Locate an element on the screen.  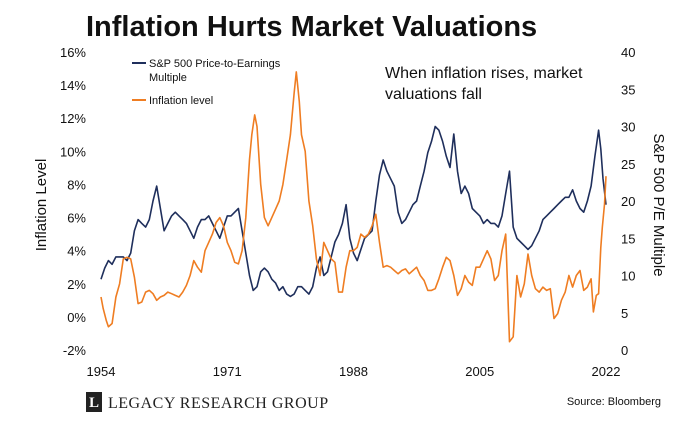
brand-mark-box is located at coordinates (94, 402).